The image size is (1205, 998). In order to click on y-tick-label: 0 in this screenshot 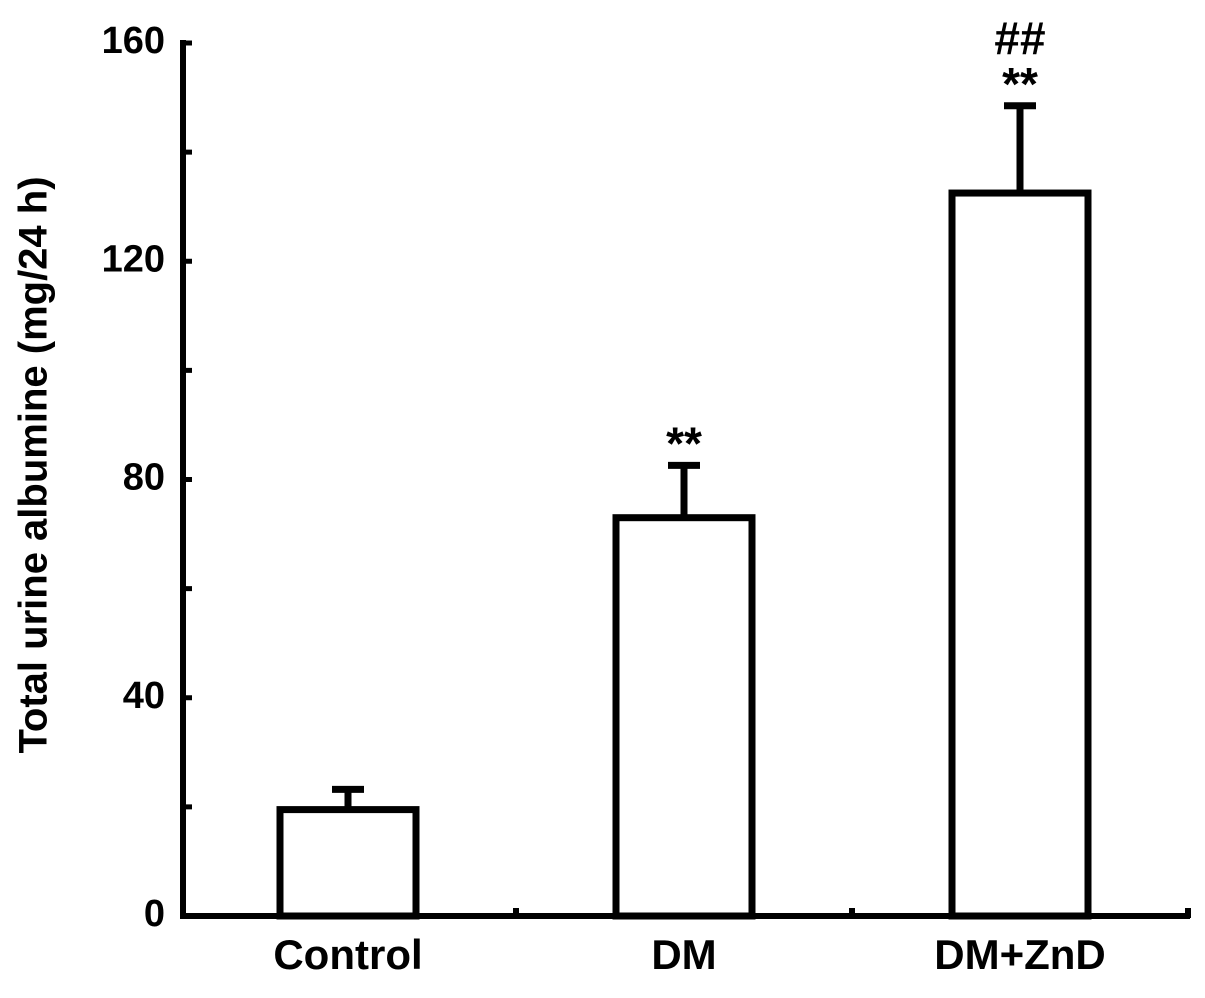, I will do `click(154, 914)`.